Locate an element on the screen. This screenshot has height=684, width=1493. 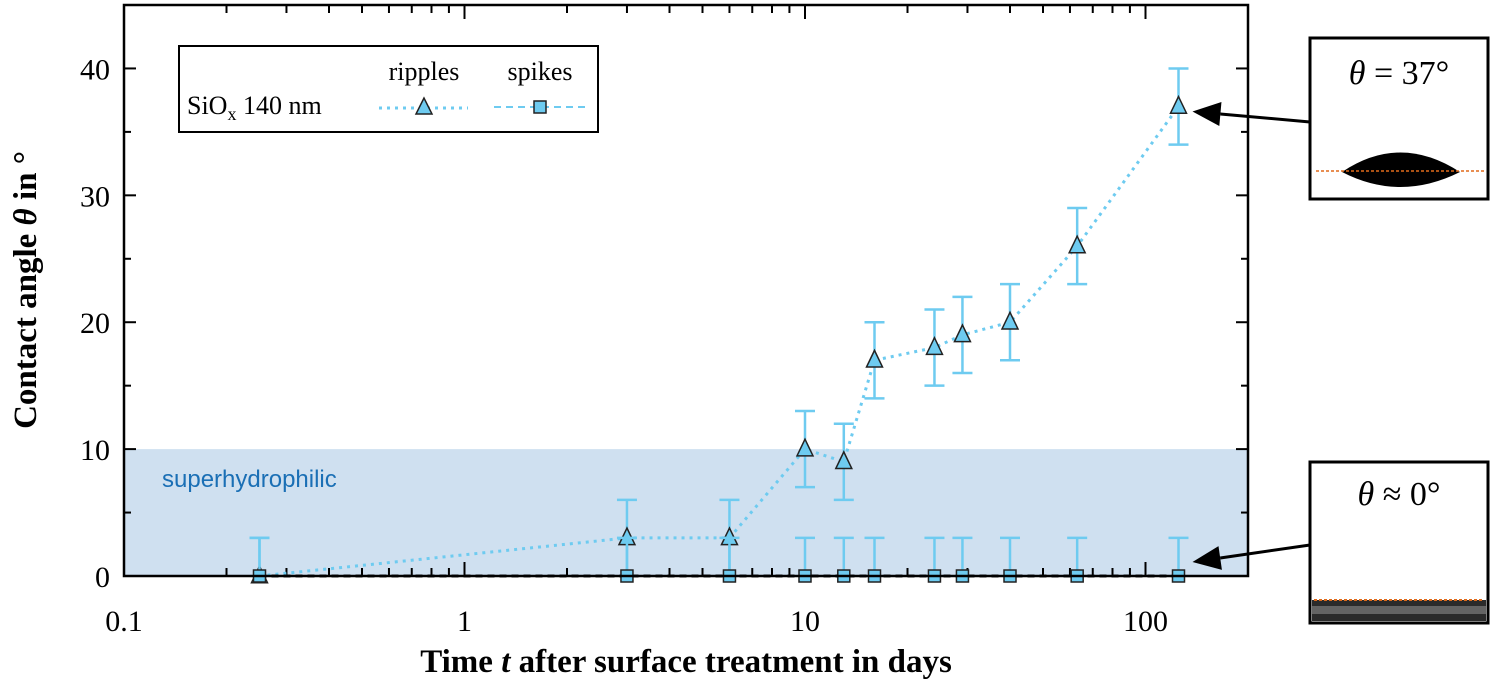
x-tick-label: 0.1 is located at coordinates (124, 621).